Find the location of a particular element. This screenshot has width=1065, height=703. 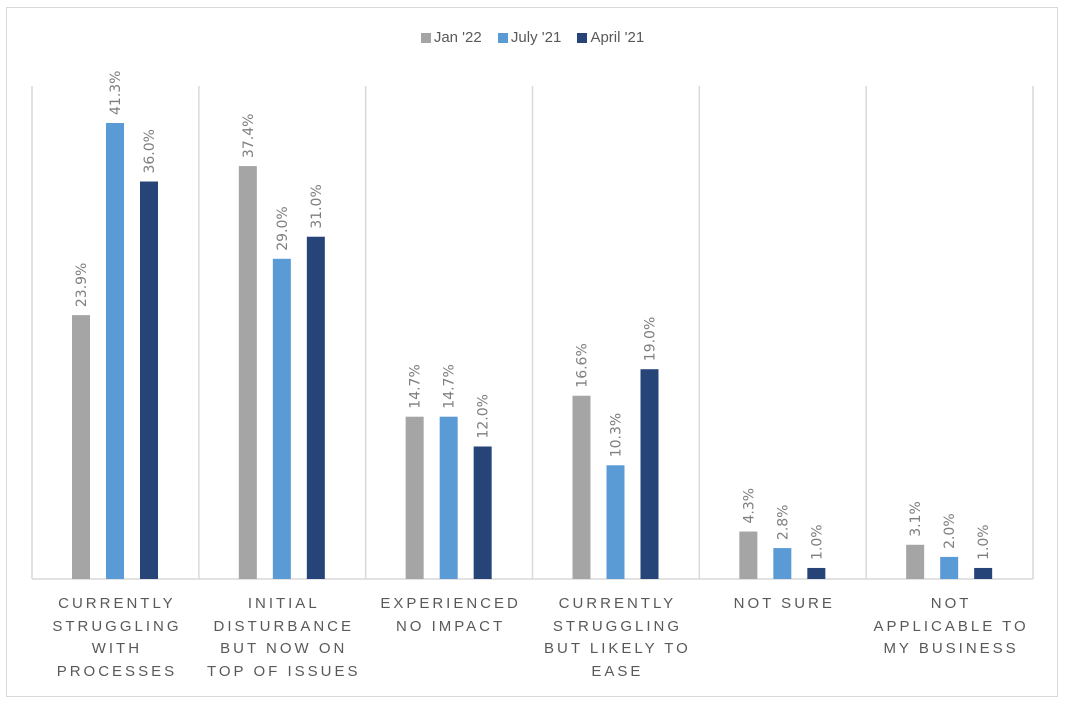

legend-item-april-21: April '21 is located at coordinates (610, 37).